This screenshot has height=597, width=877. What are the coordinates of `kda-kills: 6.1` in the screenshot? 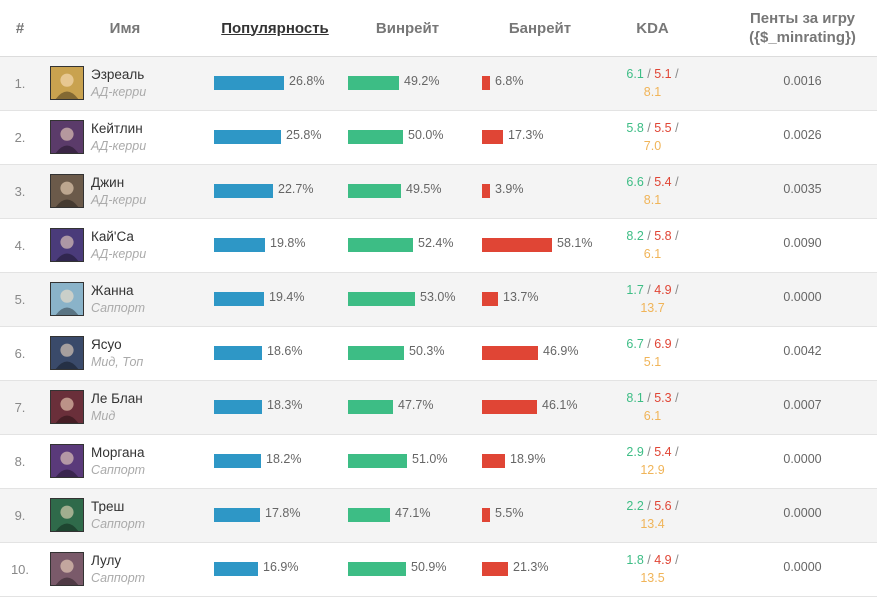 It's located at (635, 74).